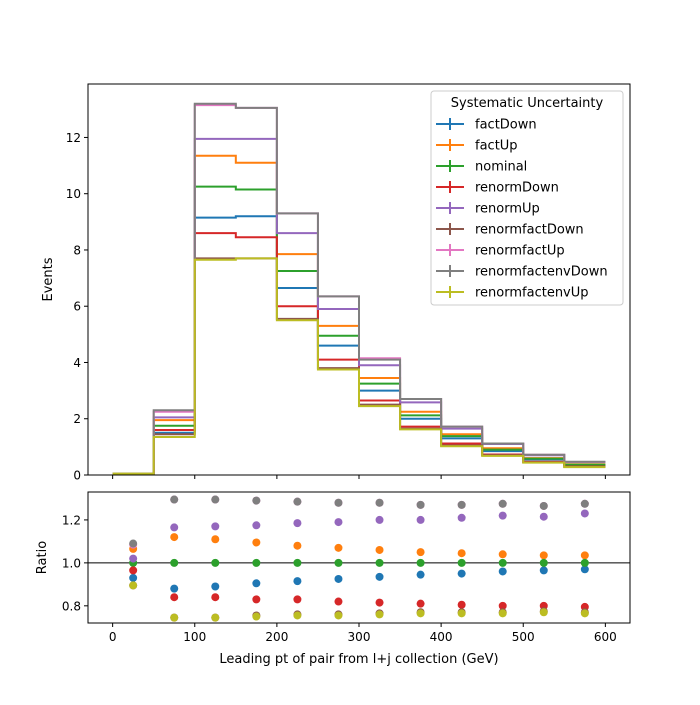 Image resolution: width=700 pixels, height=705 pixels. I want to click on ratio-plot-area, so click(359, 558).